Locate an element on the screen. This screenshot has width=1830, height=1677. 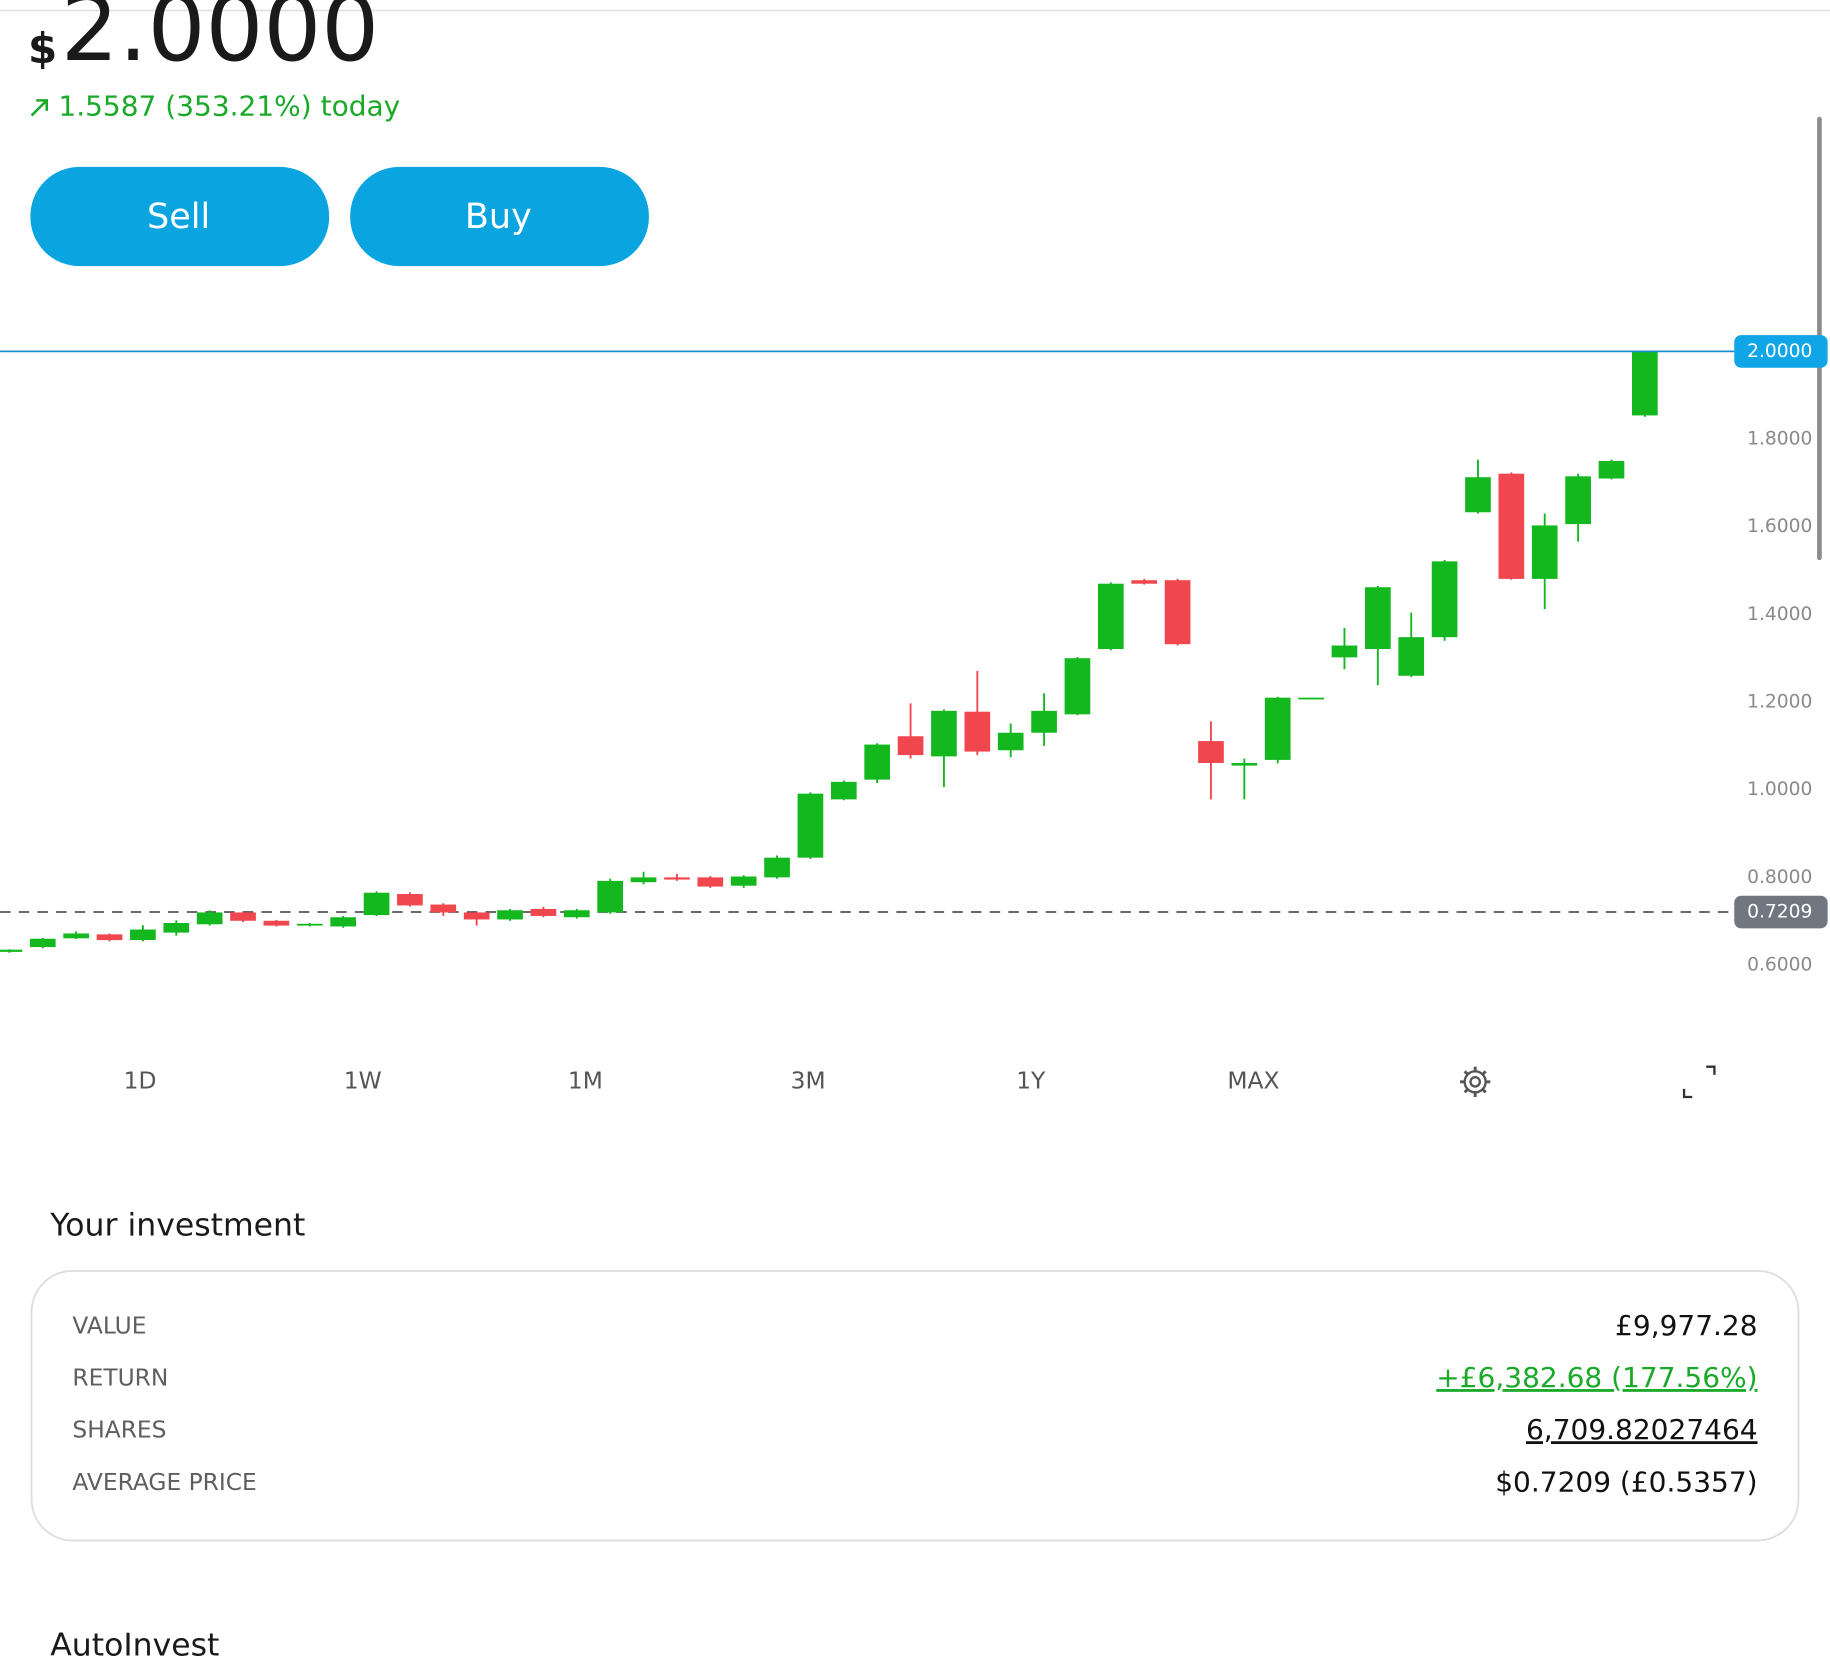
average-price-label: 0.7209 is located at coordinates (1779, 912).